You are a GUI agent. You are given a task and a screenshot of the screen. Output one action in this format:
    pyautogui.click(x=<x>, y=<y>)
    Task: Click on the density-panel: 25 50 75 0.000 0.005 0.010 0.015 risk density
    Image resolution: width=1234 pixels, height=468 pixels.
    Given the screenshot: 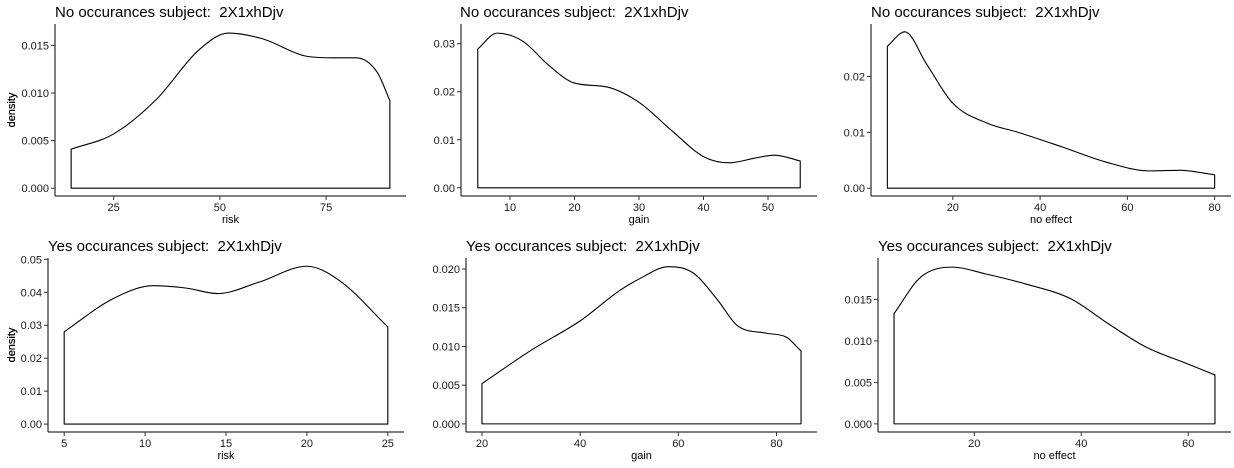 What is the action you would take?
    pyautogui.click(x=206, y=125)
    